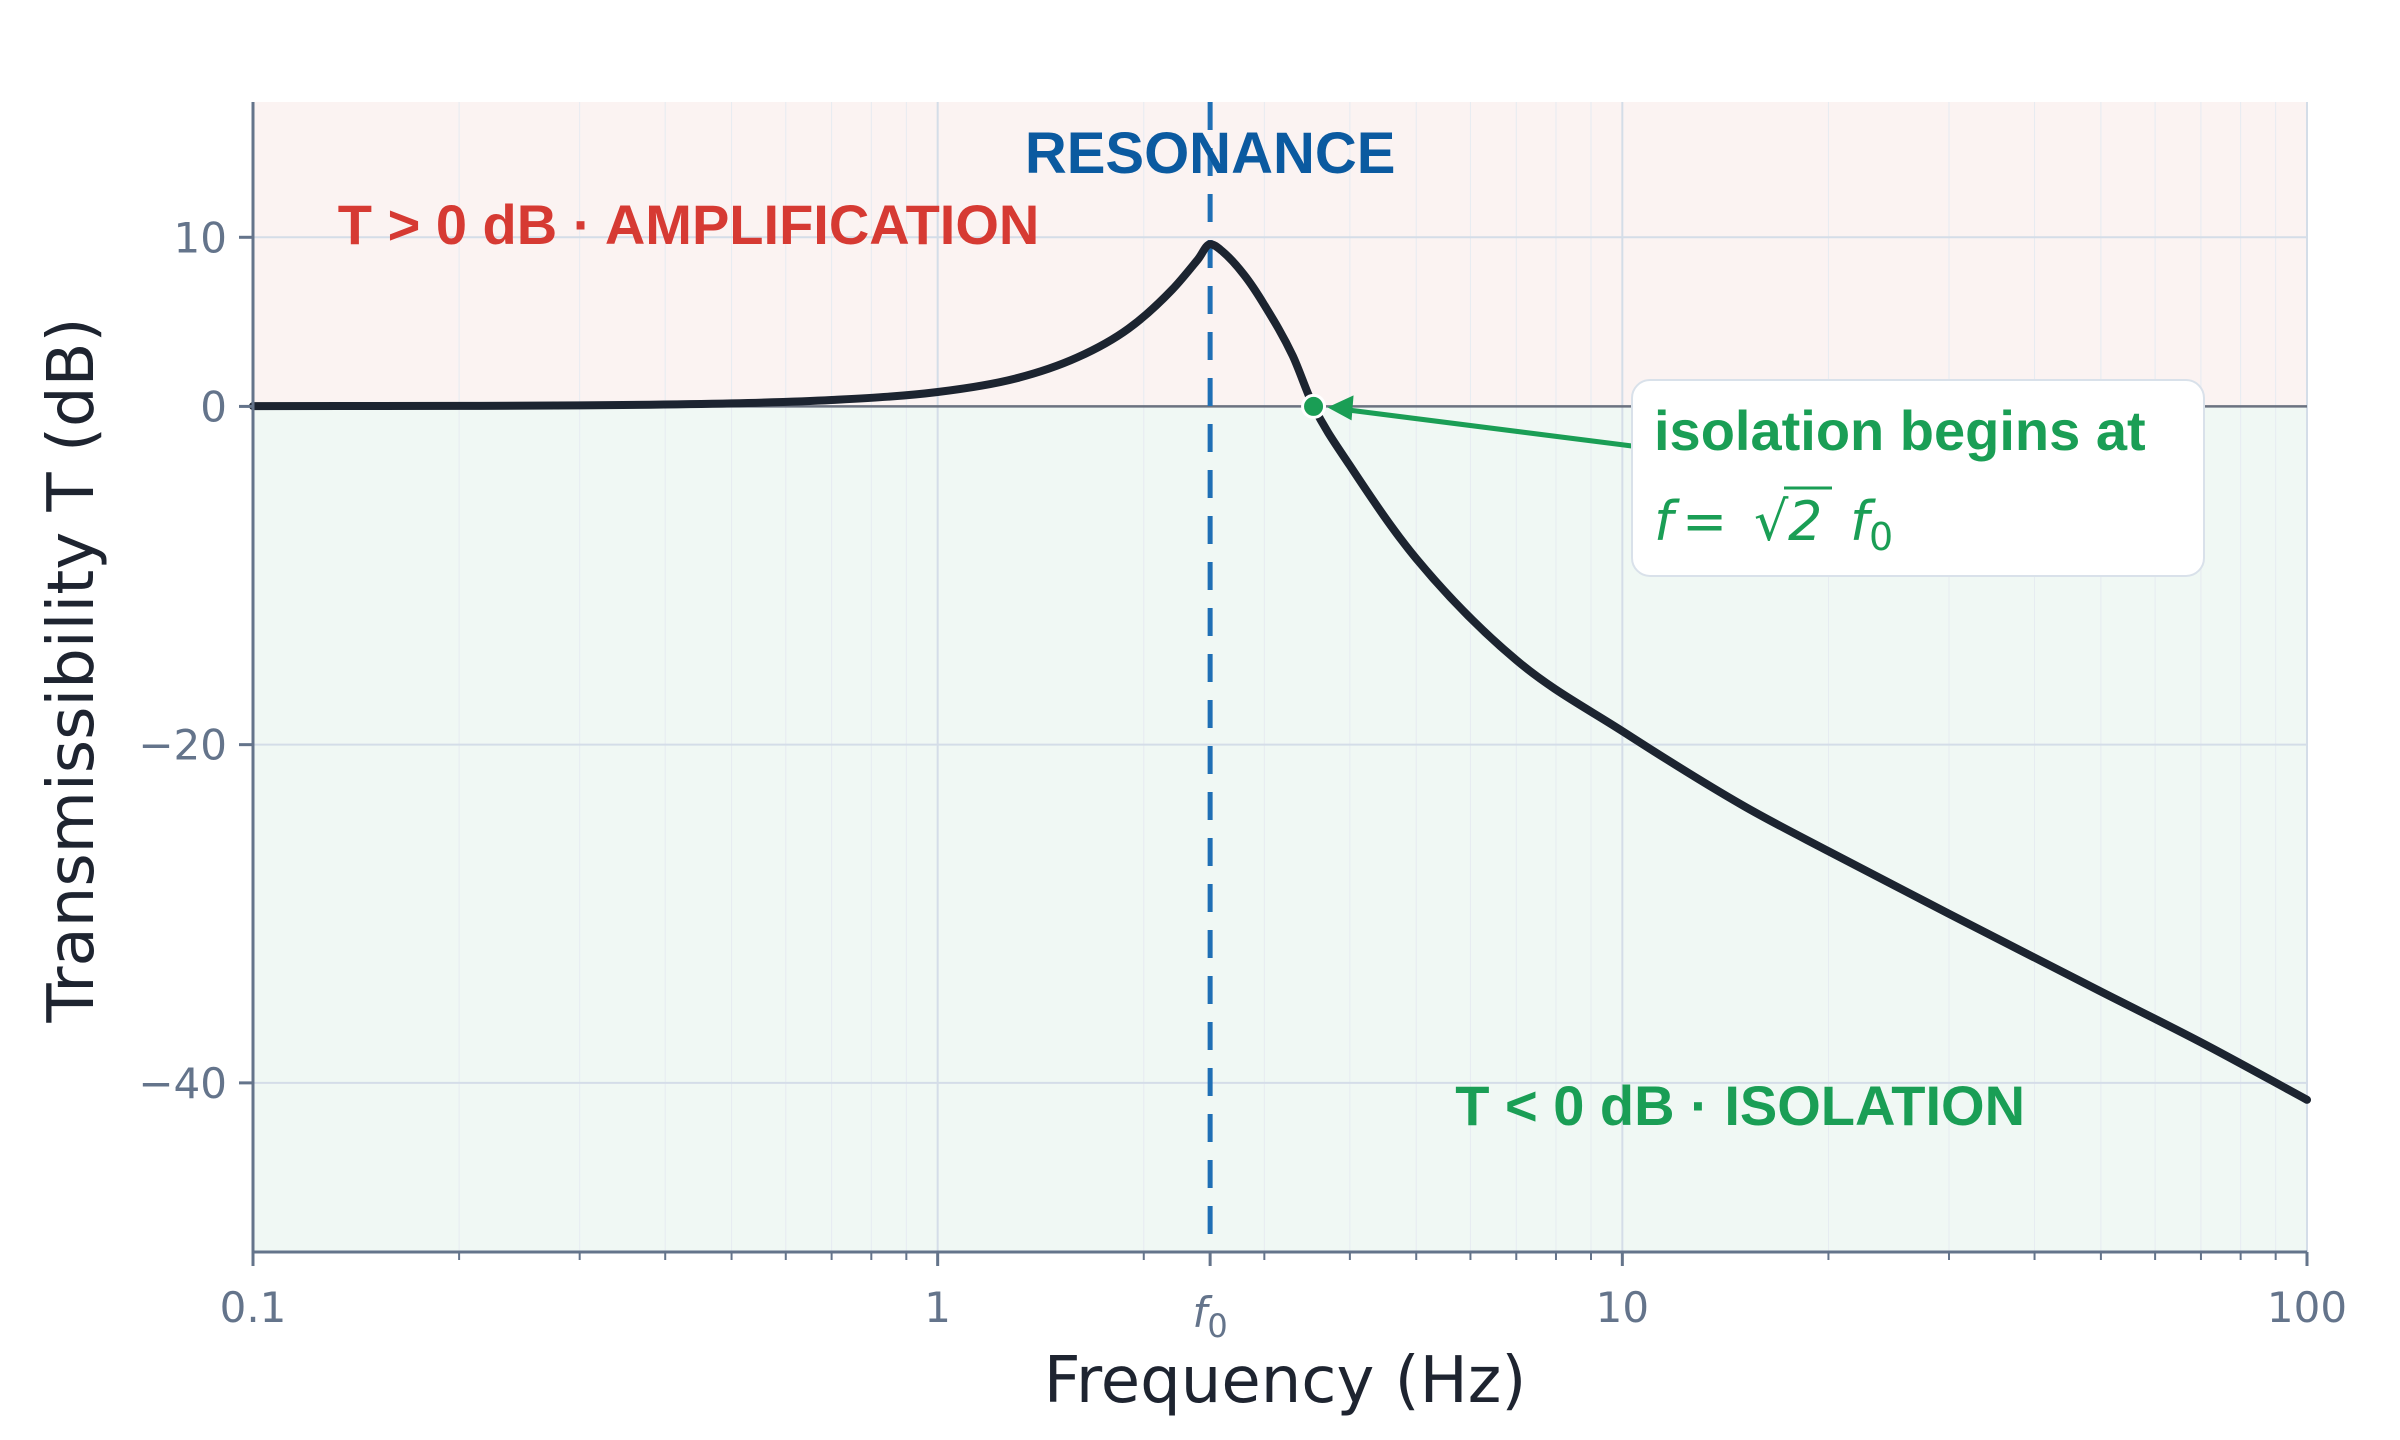 The image size is (2400, 1440). What do you see at coordinates (1217, 1326) in the screenshot?
I see `f0-tick-subscript: 0` at bounding box center [1217, 1326].